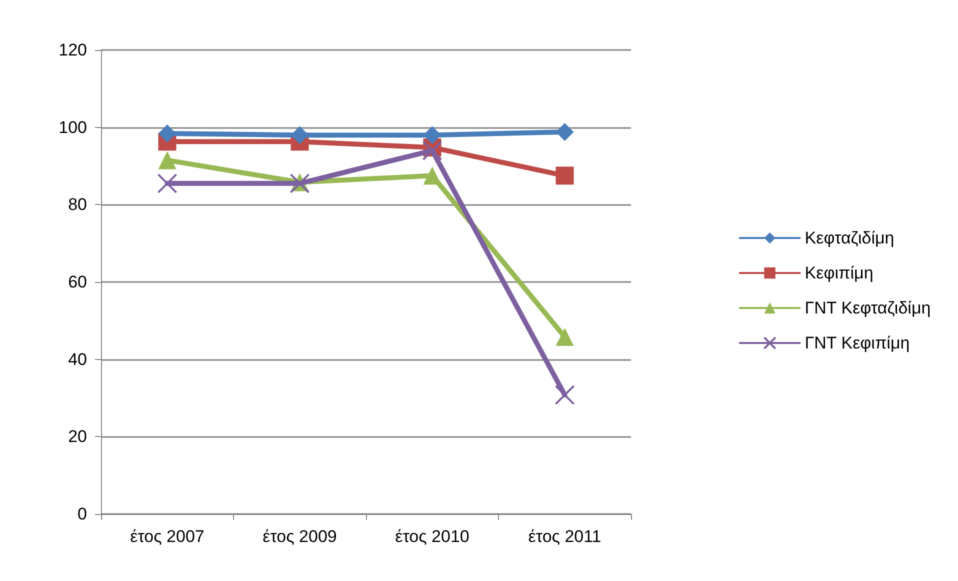  What do you see at coordinates (77, 204) in the screenshot?
I see `y-tick-label: 80` at bounding box center [77, 204].